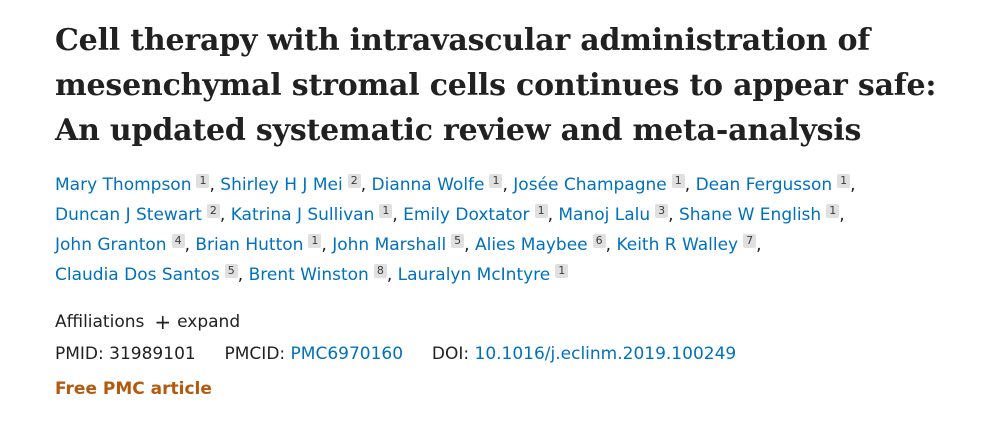 The height and width of the screenshot is (430, 1004). Describe the element at coordinates (255, 354) in the screenshot. I see `pmcid-label: PMCID:` at that location.